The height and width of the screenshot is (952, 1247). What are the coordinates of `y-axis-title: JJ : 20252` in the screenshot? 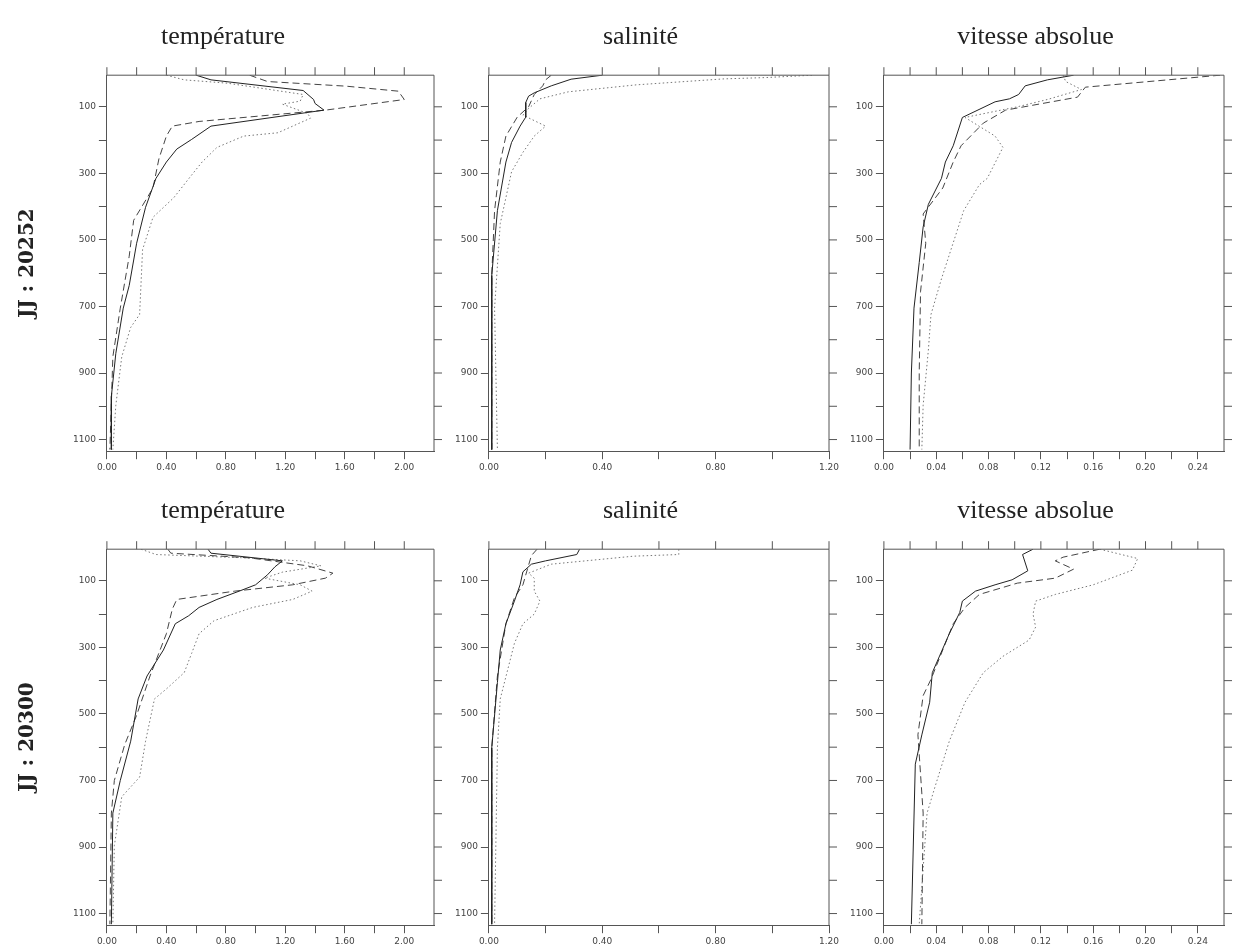 It's located at (26, 264).